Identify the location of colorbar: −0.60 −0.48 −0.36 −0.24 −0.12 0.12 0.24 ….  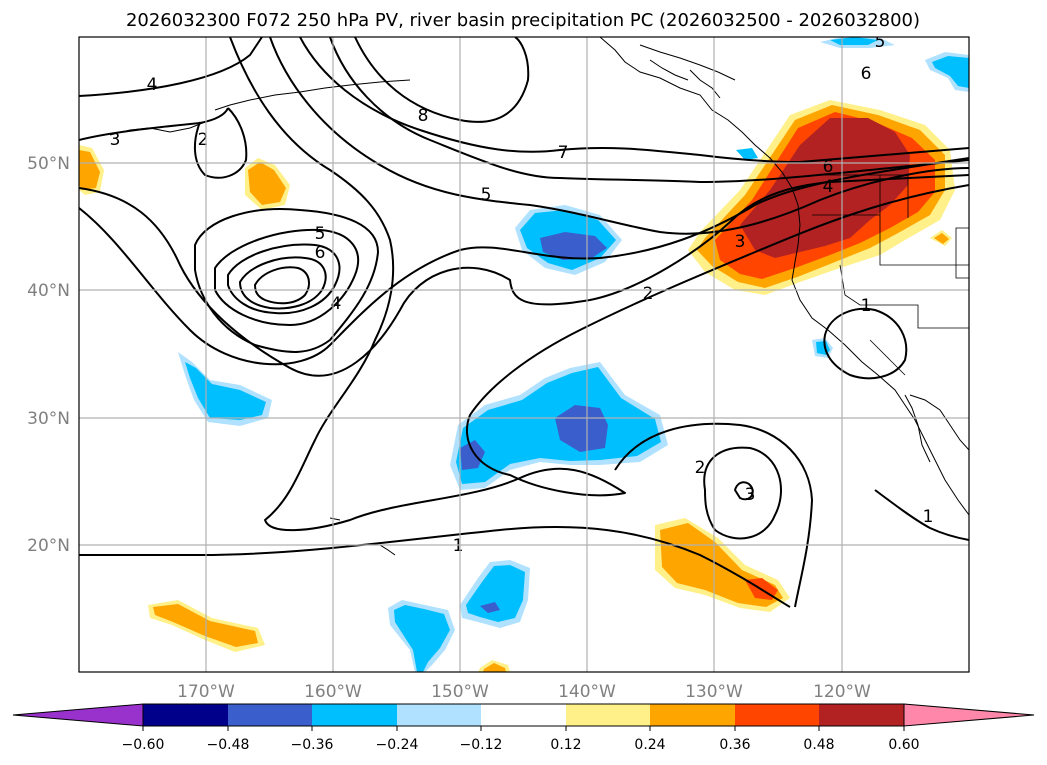
(523, 728).